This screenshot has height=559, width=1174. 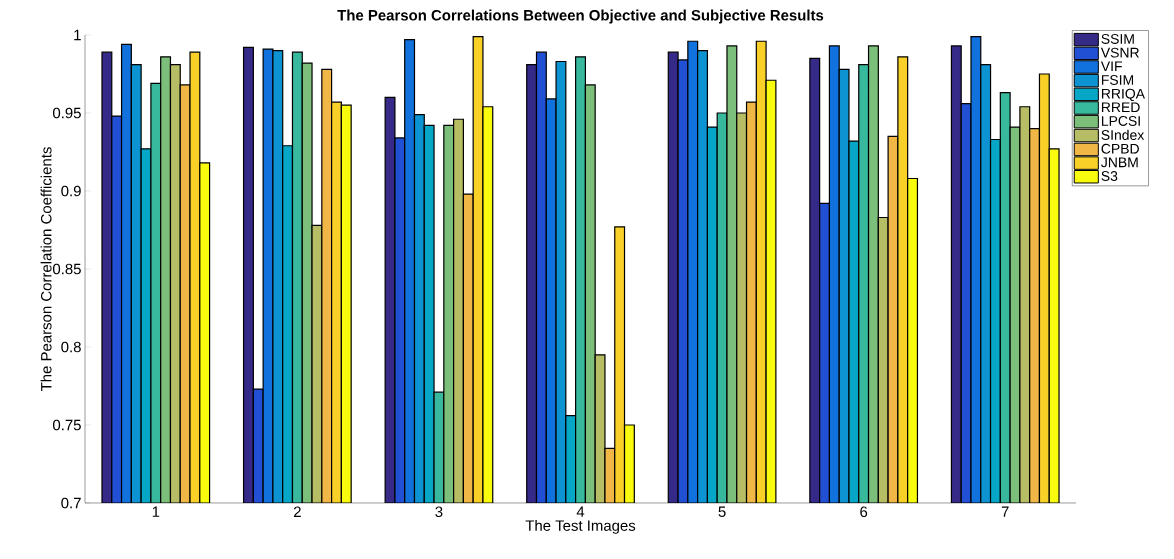 What do you see at coordinates (156, 511) in the screenshot?
I see `x-tick-label: 1` at bounding box center [156, 511].